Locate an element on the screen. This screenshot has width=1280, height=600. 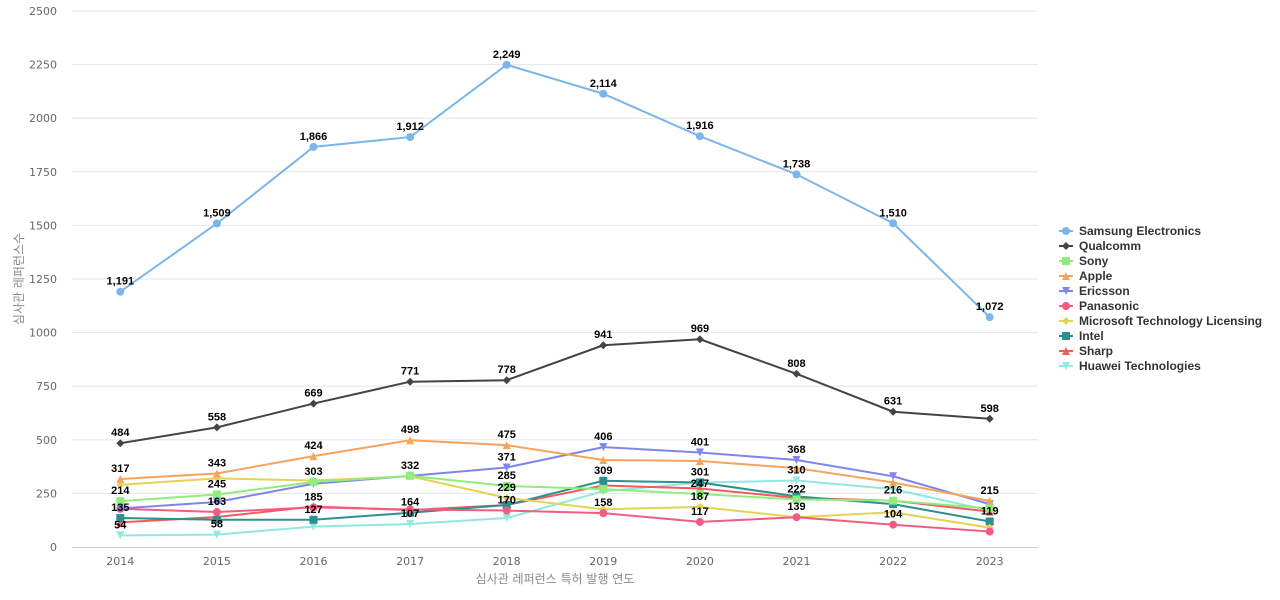
data-label: 135 is located at coordinates (120, 508).